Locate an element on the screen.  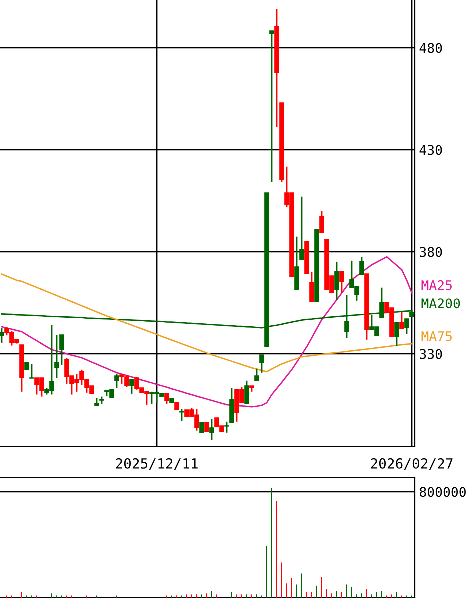
series-label: MA75 is located at coordinates (437, 337).